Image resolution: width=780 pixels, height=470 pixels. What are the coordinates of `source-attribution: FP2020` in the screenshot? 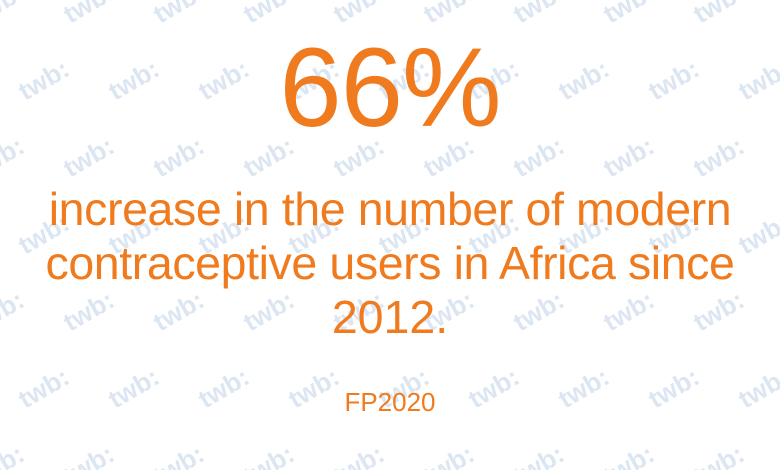 It's located at (390, 402).